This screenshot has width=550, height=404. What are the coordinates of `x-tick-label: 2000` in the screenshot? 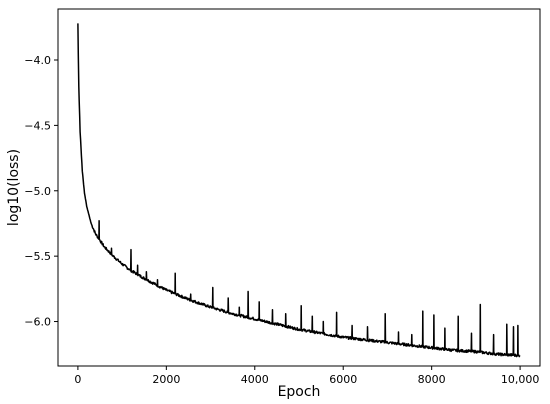 It's located at (166, 379).